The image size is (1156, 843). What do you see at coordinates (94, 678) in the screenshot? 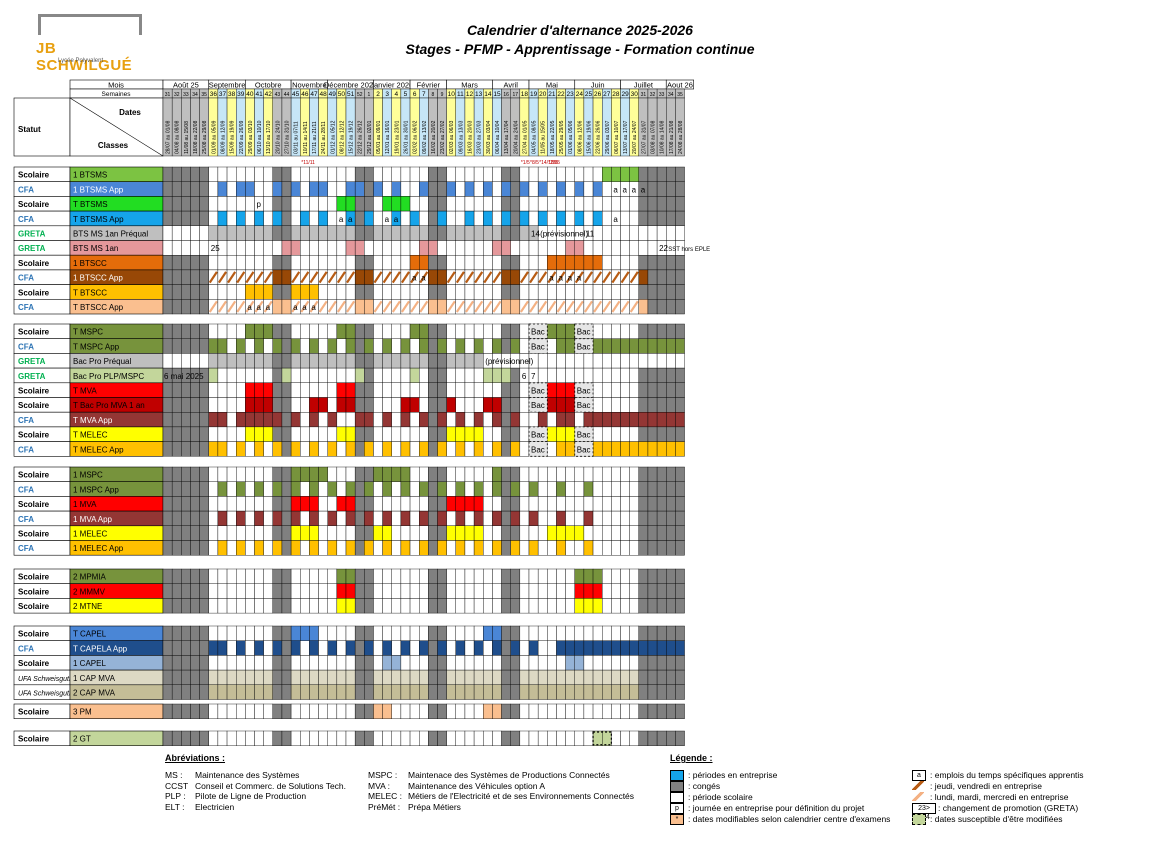
I see `class-label: 1 CAP MVA` at bounding box center [94, 678].